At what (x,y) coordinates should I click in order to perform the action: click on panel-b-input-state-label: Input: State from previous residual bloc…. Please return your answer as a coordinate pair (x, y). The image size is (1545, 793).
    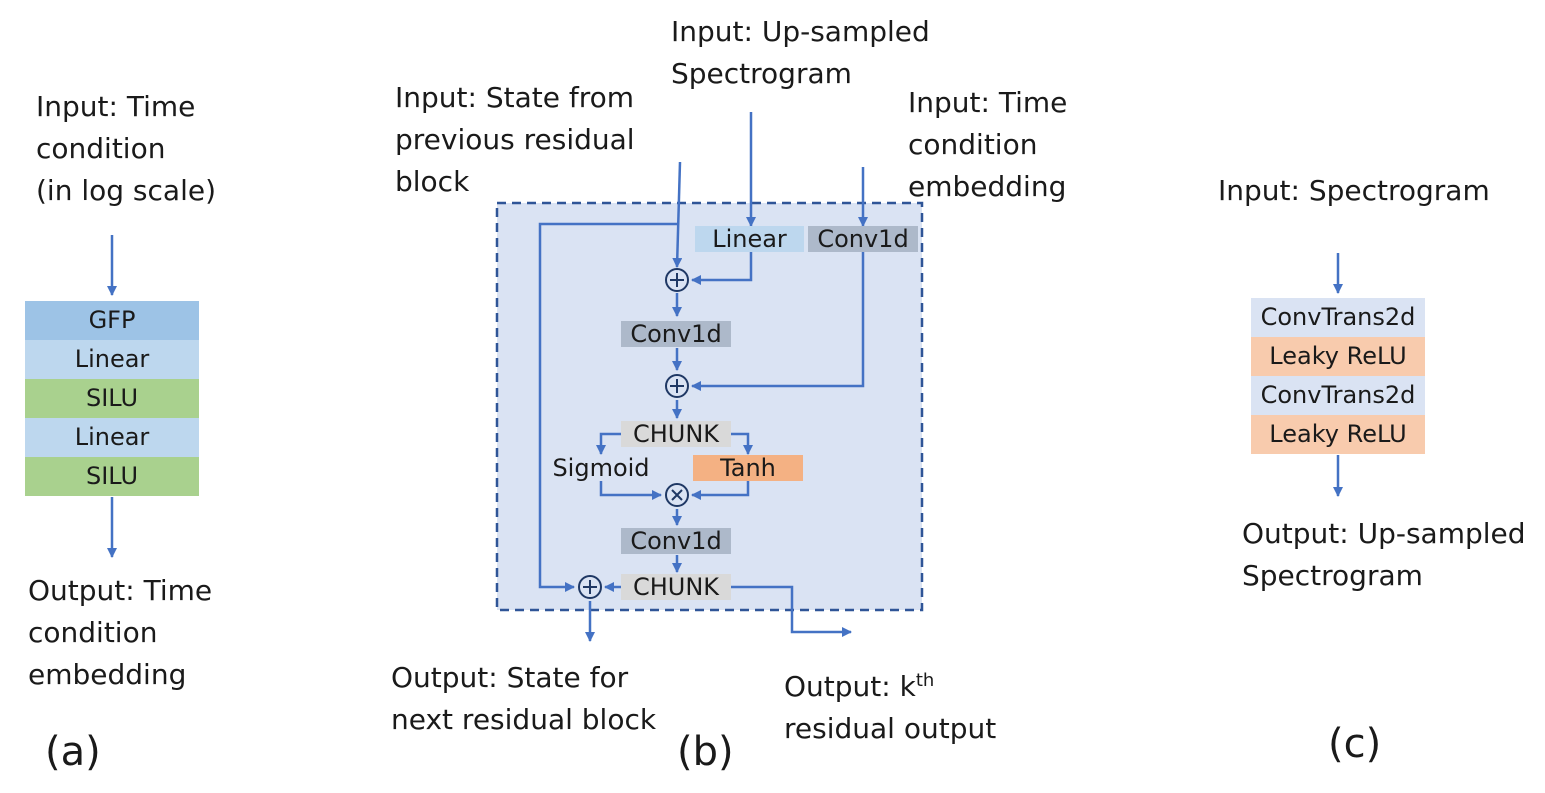
    Looking at the image, I should click on (515, 139).